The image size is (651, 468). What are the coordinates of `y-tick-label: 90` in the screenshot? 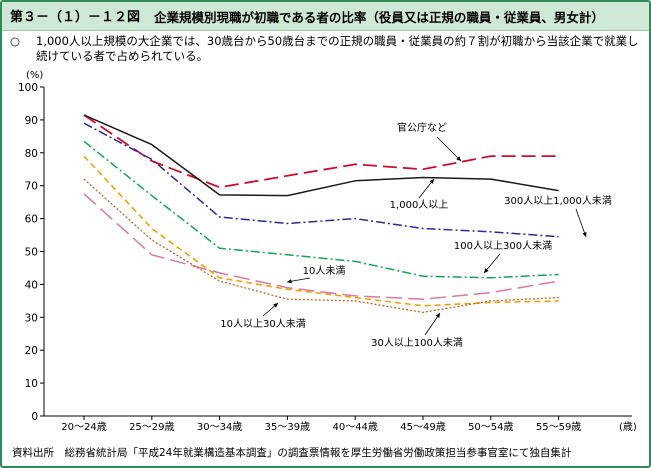 It's located at (31, 121).